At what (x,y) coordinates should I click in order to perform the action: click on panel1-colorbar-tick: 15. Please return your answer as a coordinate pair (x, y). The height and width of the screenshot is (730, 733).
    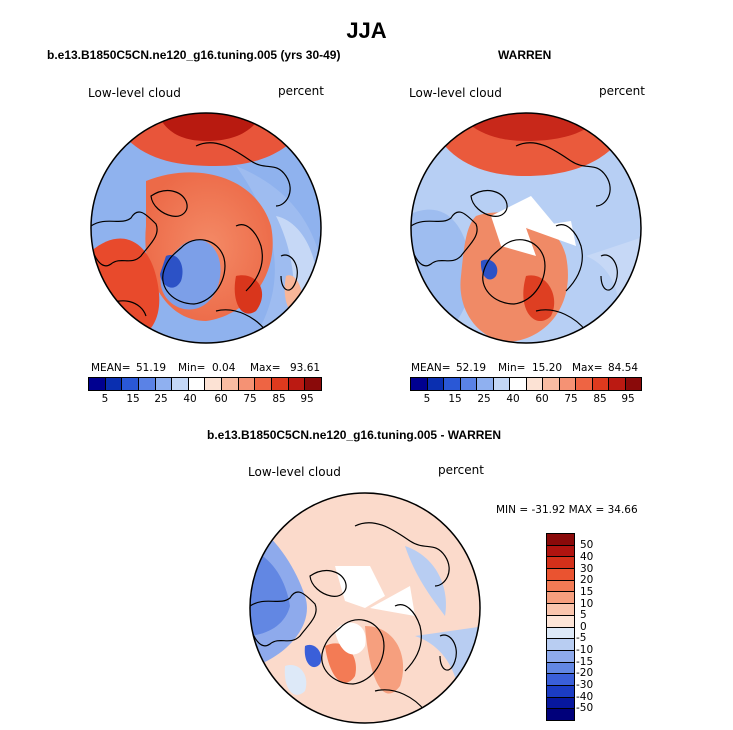
    Looking at the image, I should click on (133, 399).